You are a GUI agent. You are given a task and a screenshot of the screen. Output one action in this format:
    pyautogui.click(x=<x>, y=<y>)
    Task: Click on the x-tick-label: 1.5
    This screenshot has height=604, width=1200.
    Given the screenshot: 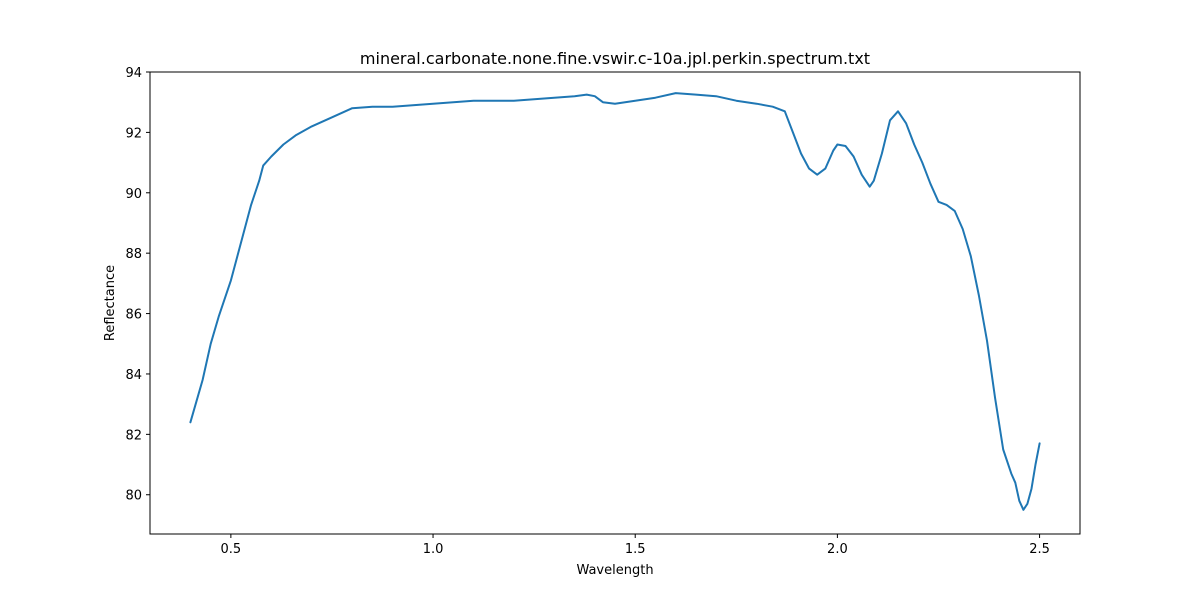 What is the action you would take?
    pyautogui.click(x=635, y=549)
    